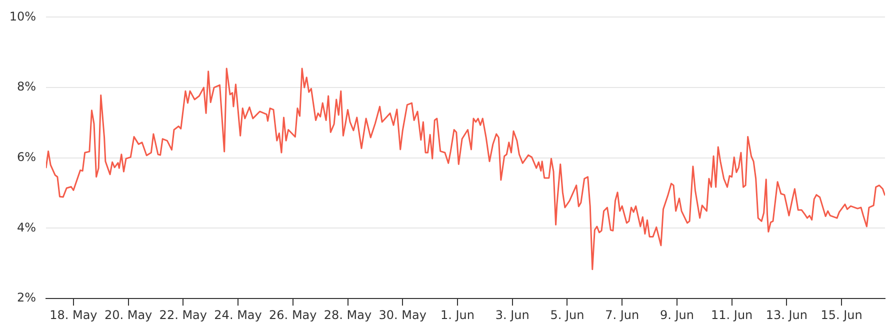  I want to click on x-tick-label: 24. May, so click(238, 315).